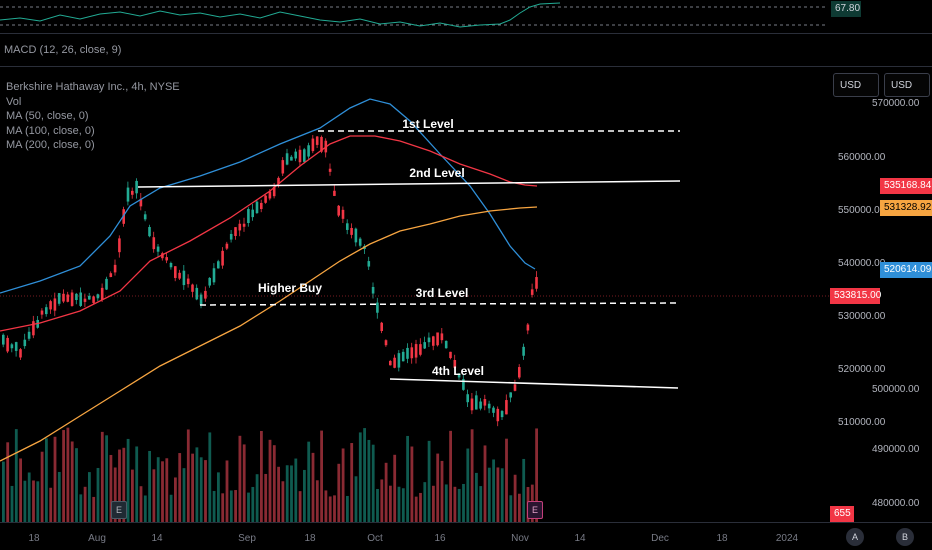 This screenshot has width=932, height=550. What do you see at coordinates (846, 9) in the screenshot?
I see `rsi-value-tag: 67.80` at bounding box center [846, 9].